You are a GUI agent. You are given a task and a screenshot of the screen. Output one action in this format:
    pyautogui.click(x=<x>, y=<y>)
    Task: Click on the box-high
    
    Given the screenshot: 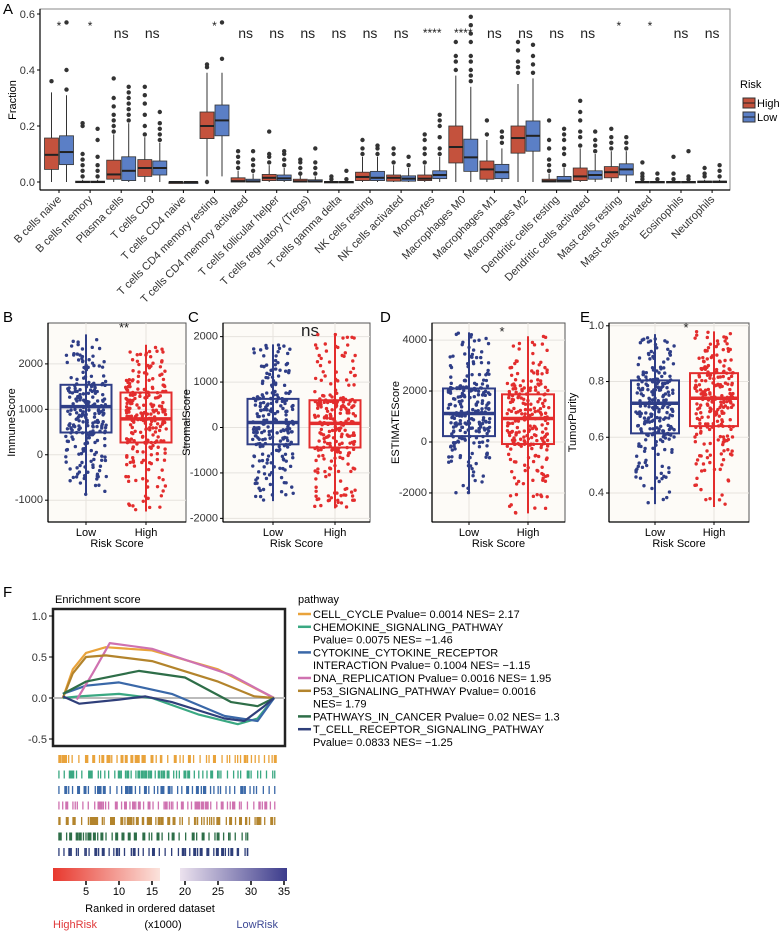 What is the action you would take?
    pyautogui.click(x=518, y=139)
    